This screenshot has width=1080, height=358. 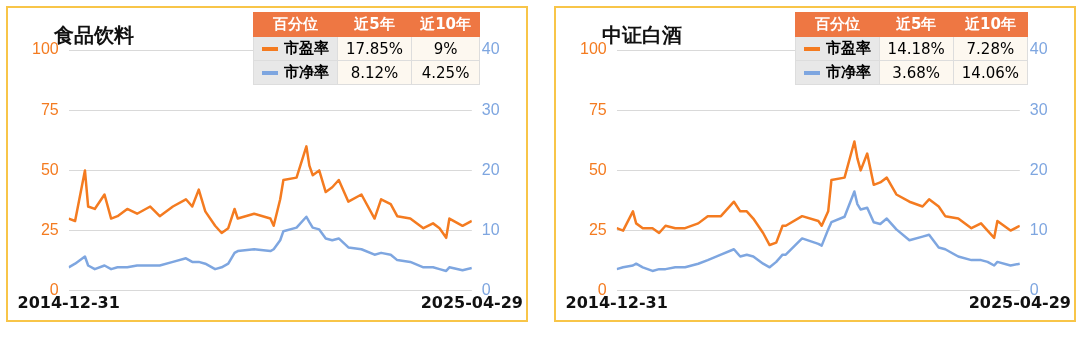 I want to click on annotation: 7.28%, so click(x=990, y=48).